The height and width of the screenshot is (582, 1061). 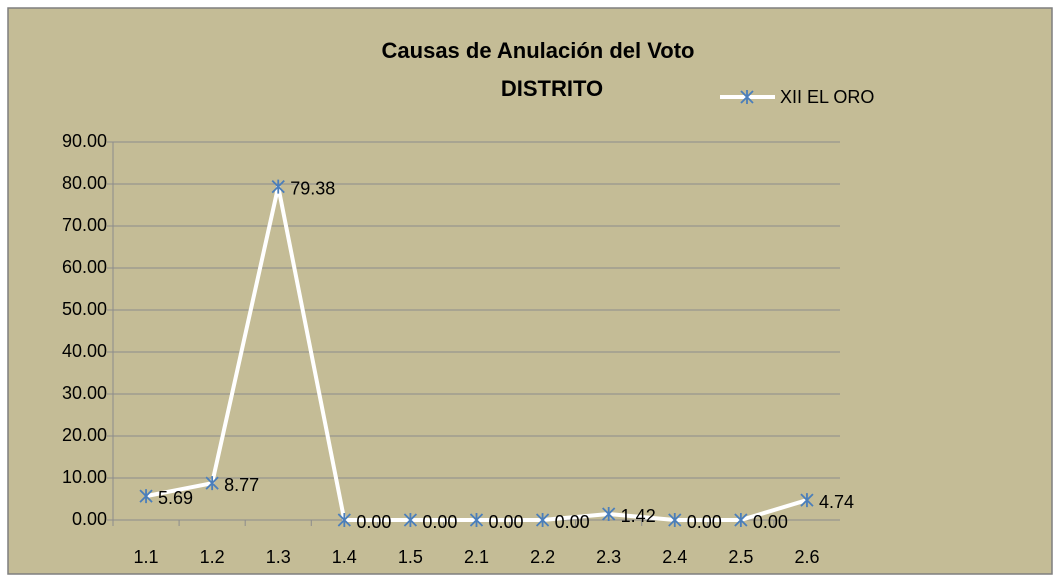 I want to click on y-tick-label: 90.00, so click(x=84, y=141).